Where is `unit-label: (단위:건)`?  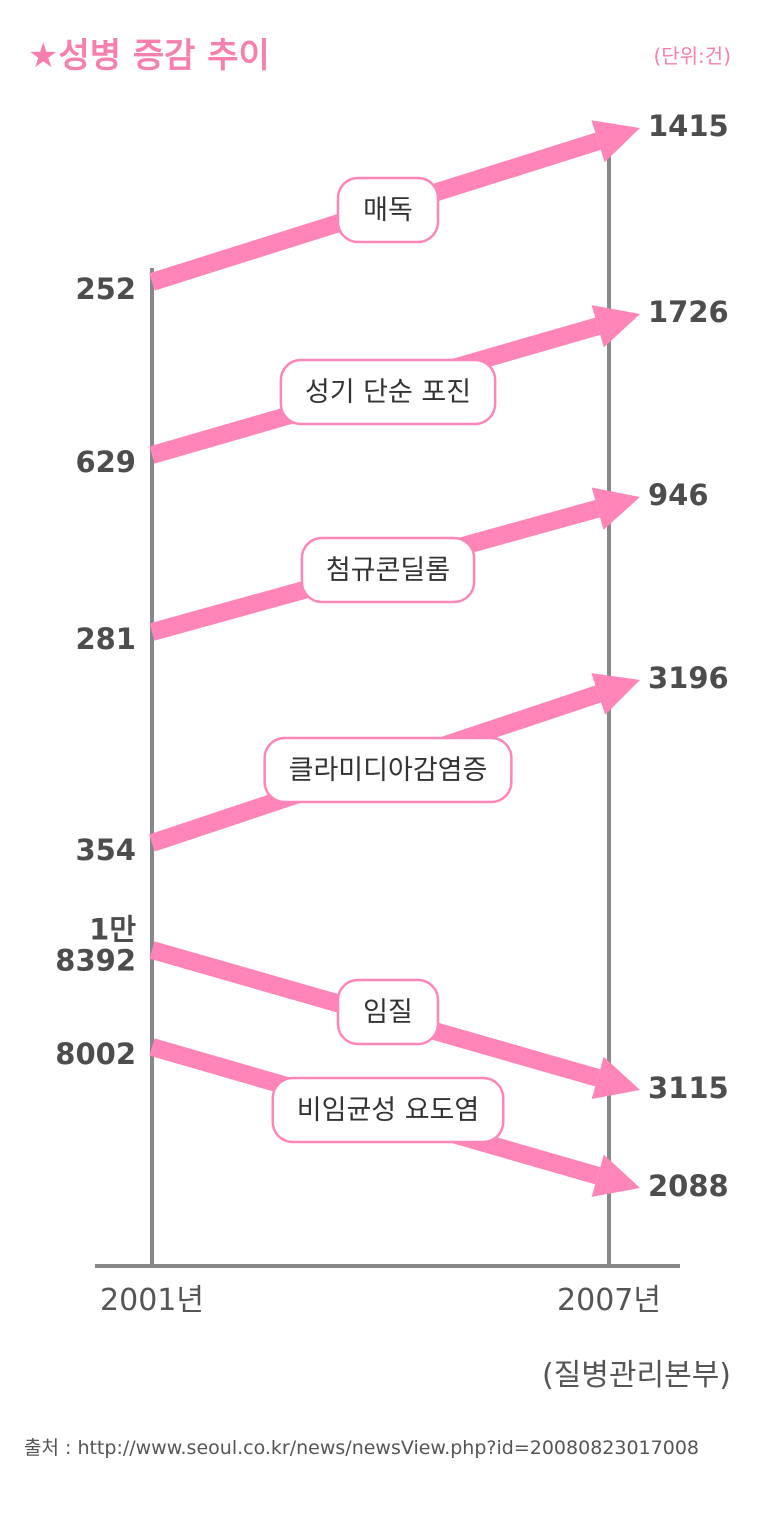 unit-label: (단위:건) is located at coordinates (692, 56).